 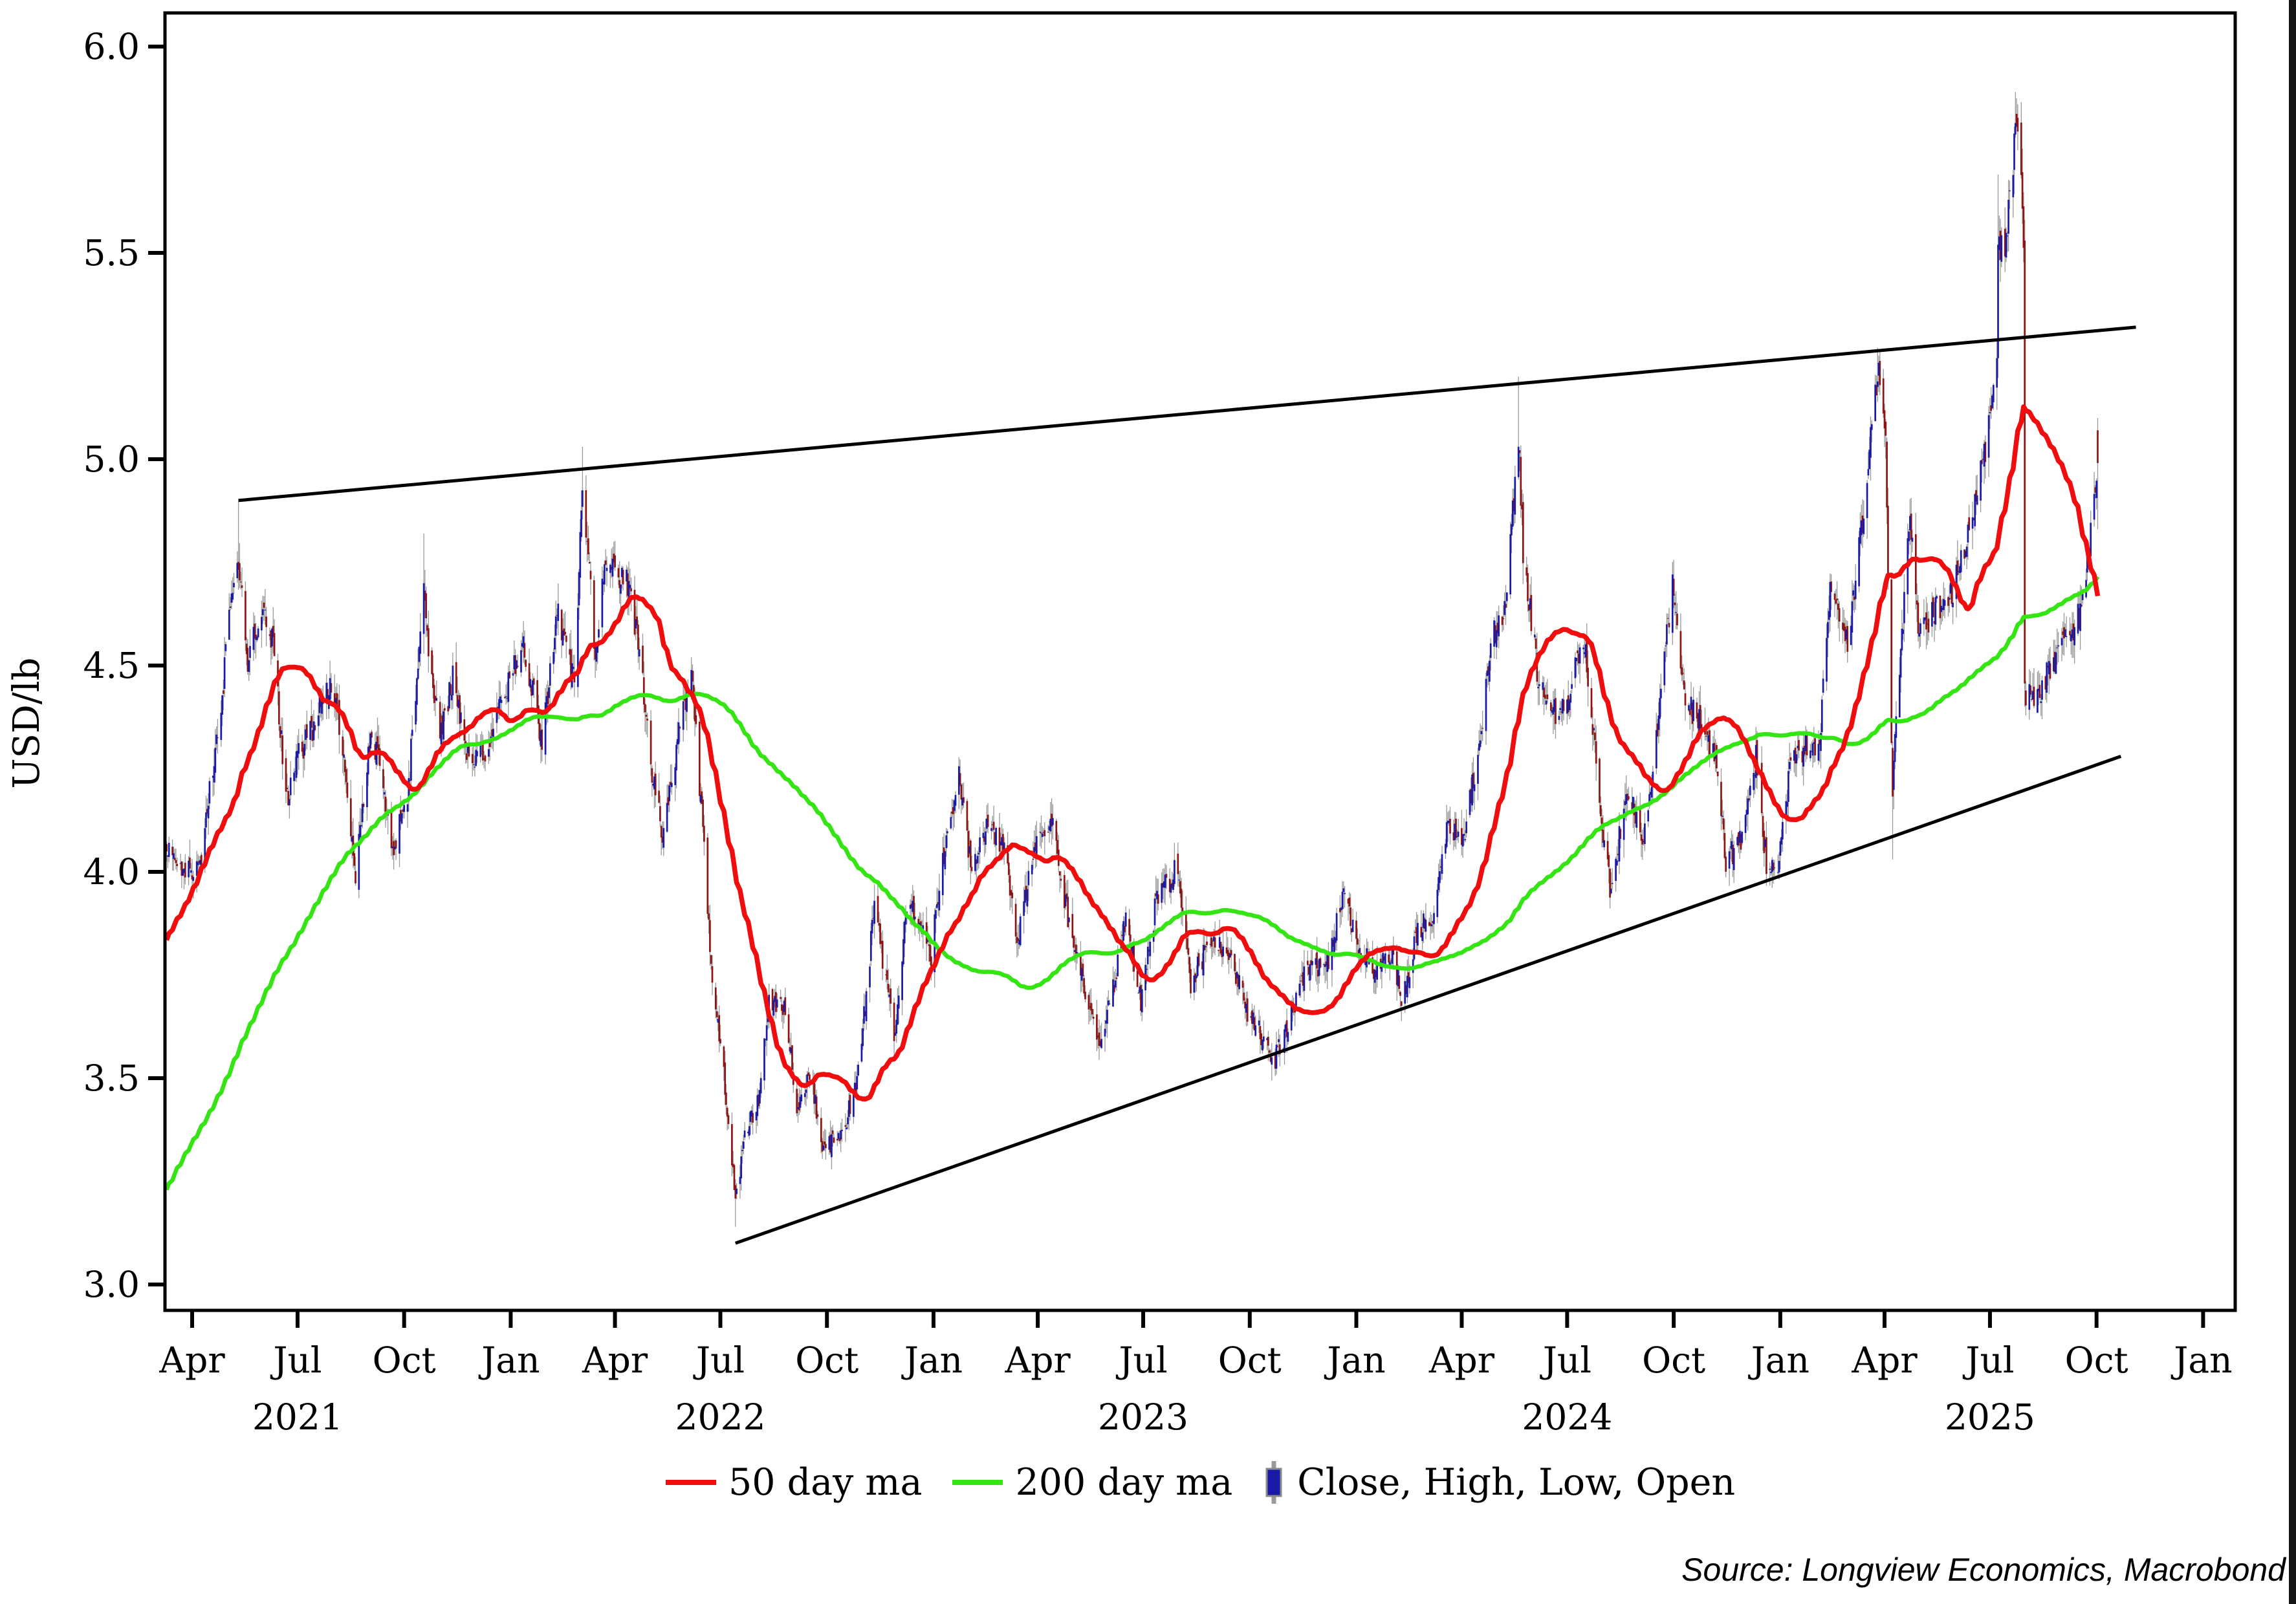 I want to click on legend-item-50dma: 50 day ma, so click(x=793, y=1482).